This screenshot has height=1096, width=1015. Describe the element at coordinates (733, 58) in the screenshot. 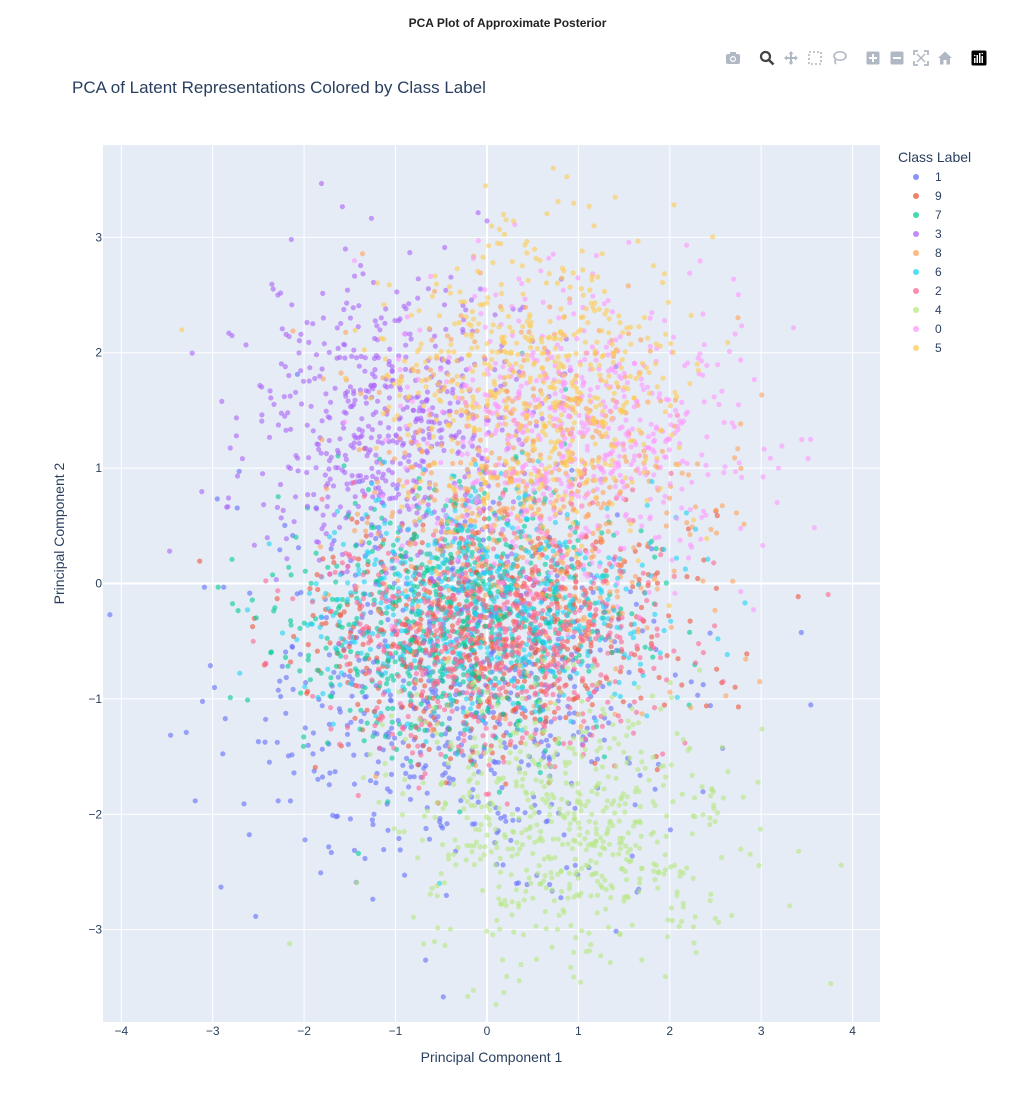

I see `camera-icon` at that location.